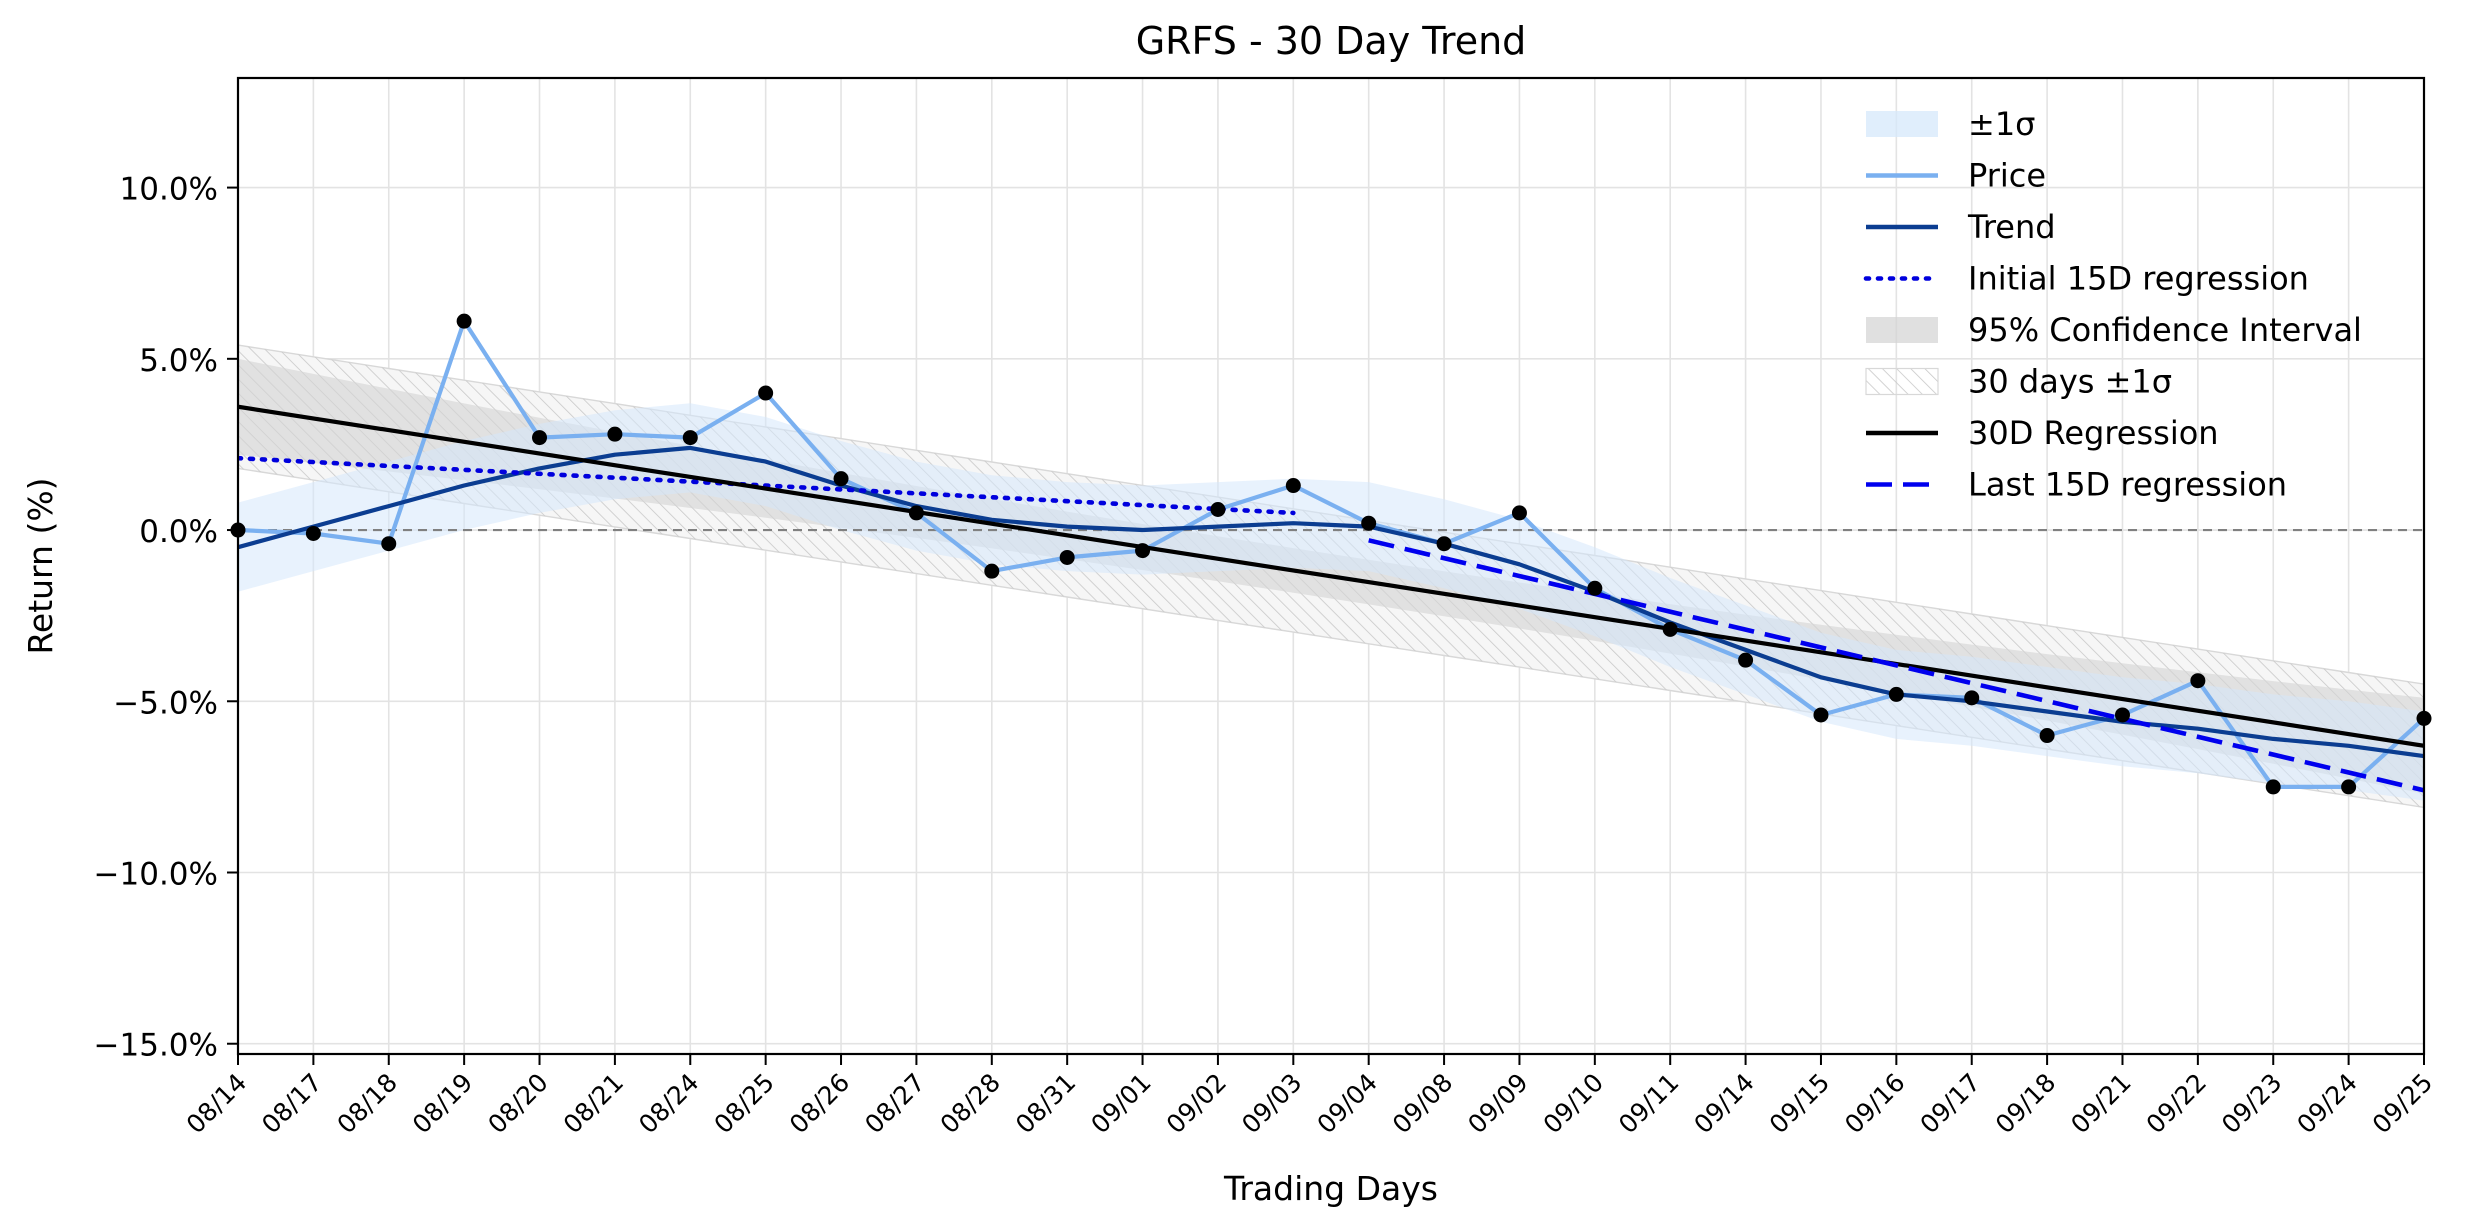 The image size is (2474, 1224). Describe the element at coordinates (2326, 1103) in the screenshot. I see `x-tick-label: 09/24` at that location.